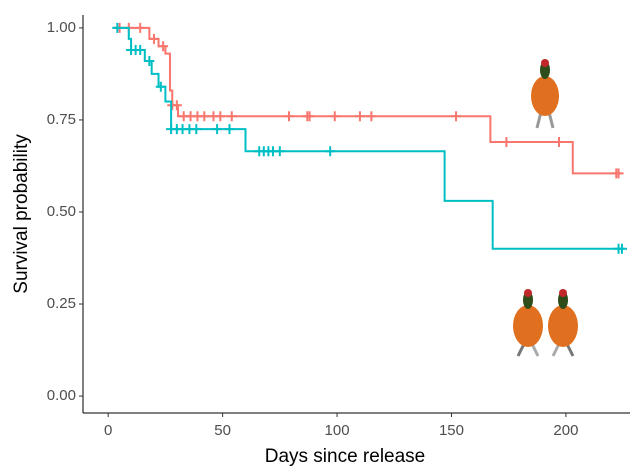  What do you see at coordinates (61, 211) in the screenshot?
I see `y-tick-label: 0.50` at bounding box center [61, 211].